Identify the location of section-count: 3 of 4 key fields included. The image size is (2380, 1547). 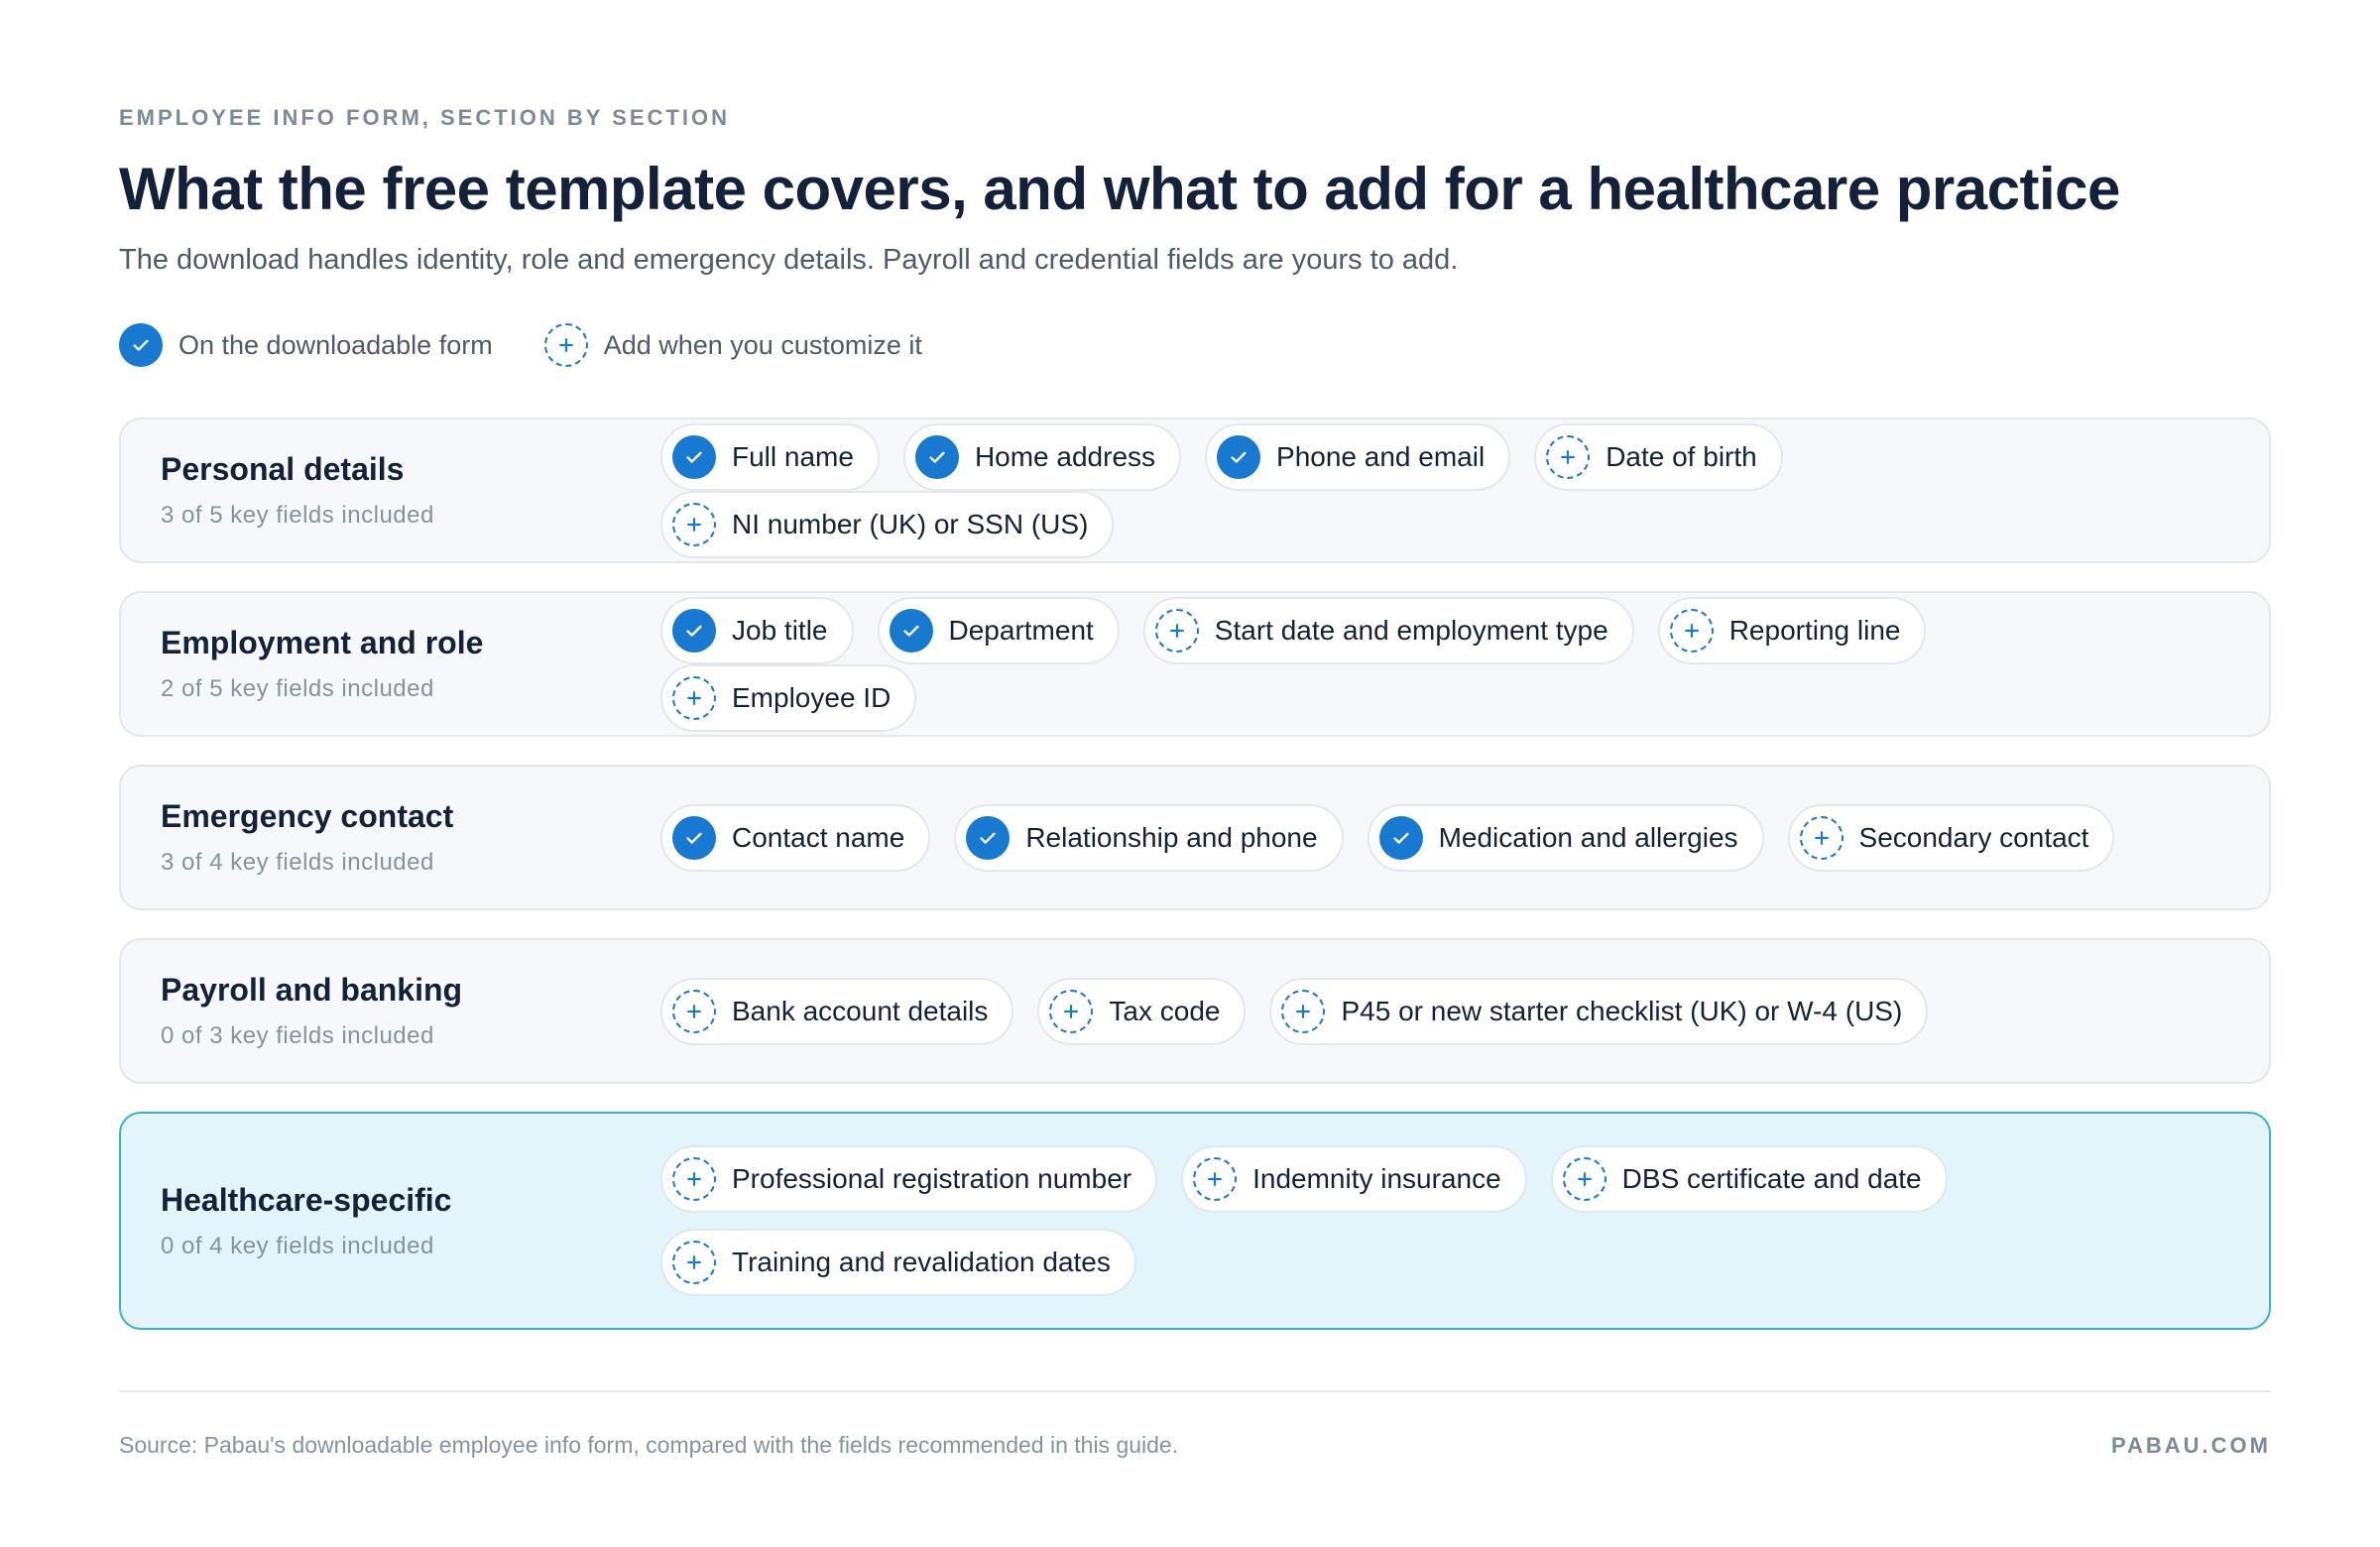
(297, 862).